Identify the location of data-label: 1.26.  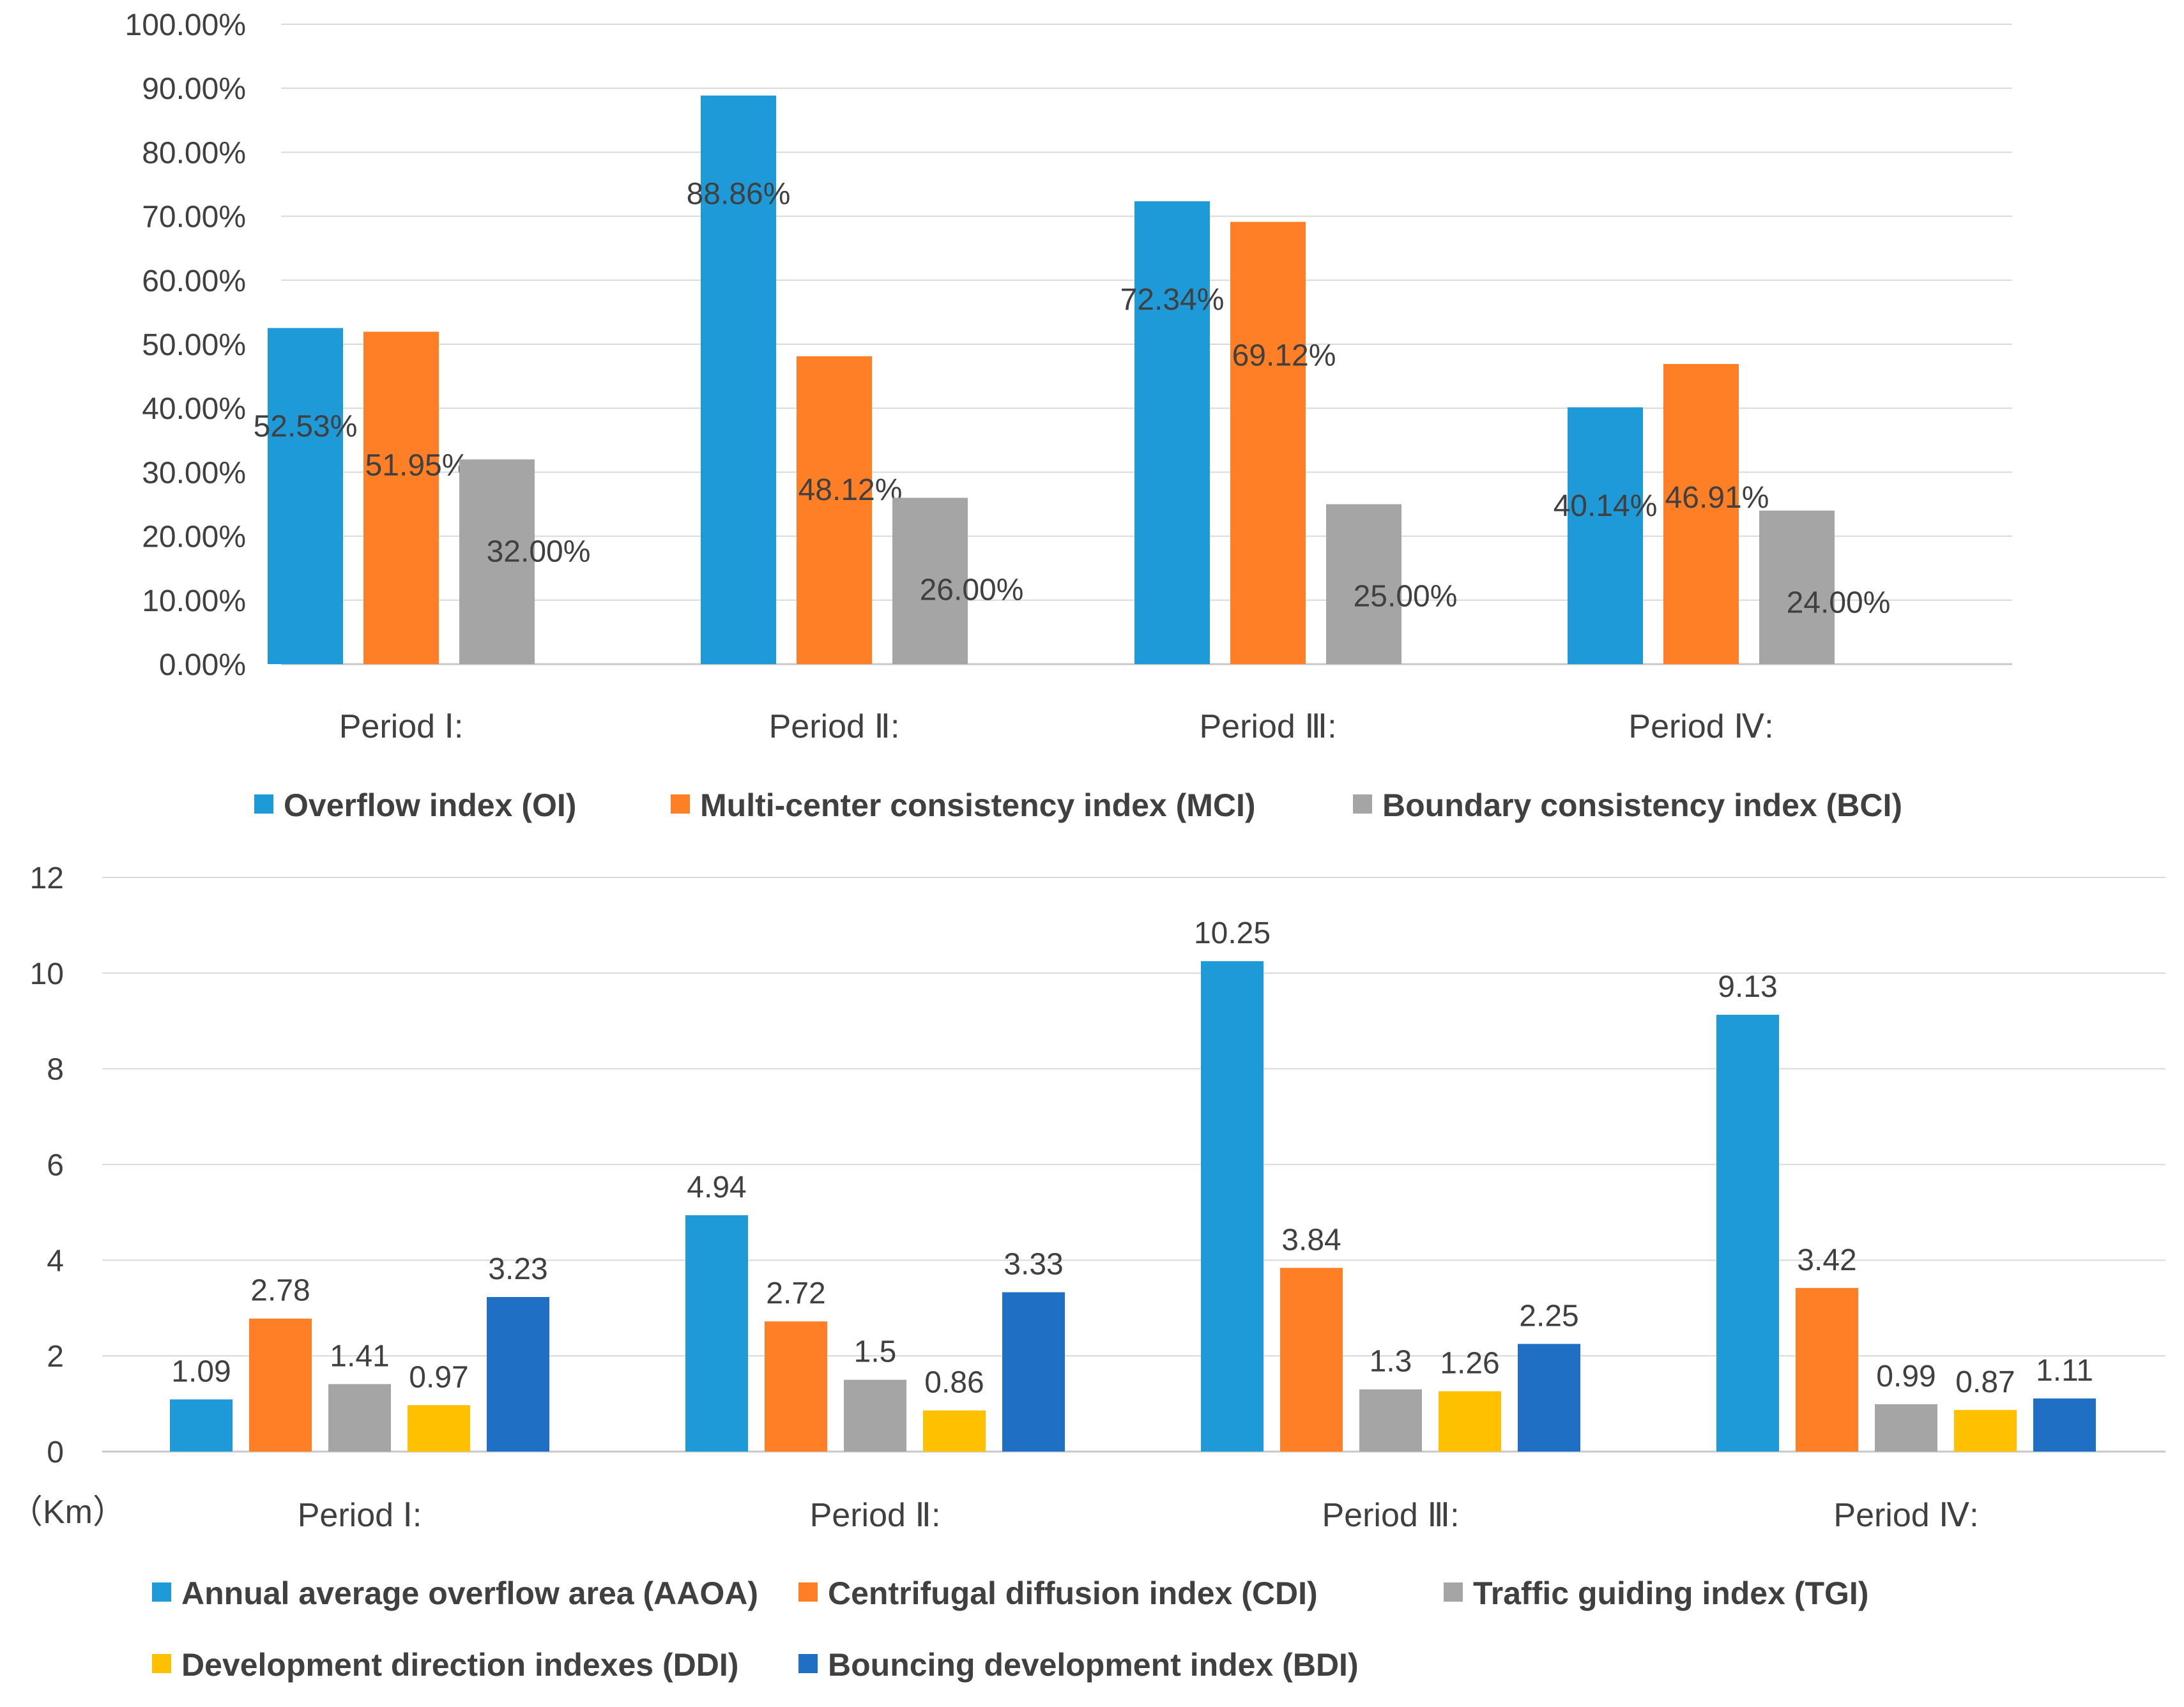
(1469, 1364).